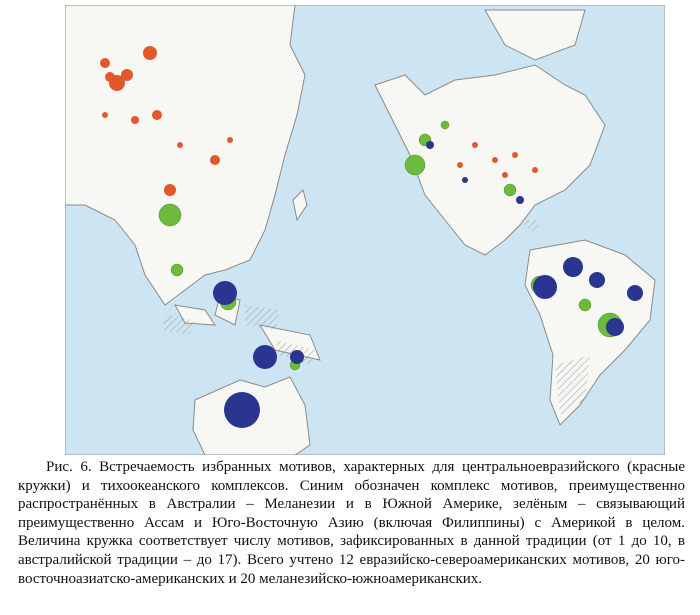 This screenshot has height=615, width=700. I want to click on greenland, so click(535, 35).